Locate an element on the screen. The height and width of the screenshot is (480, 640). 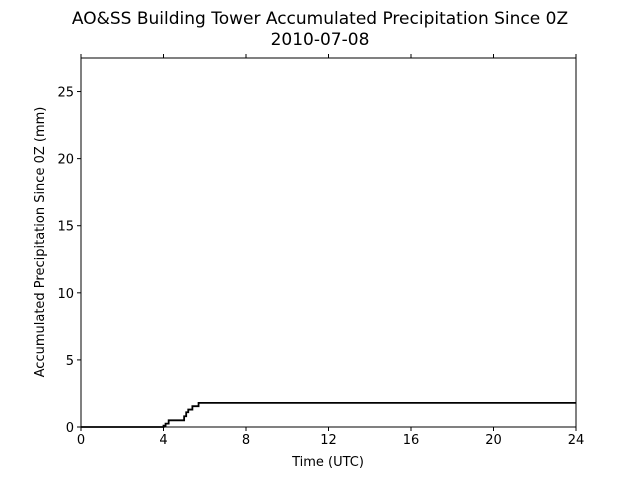
x-tick-label: 24 is located at coordinates (576, 440).